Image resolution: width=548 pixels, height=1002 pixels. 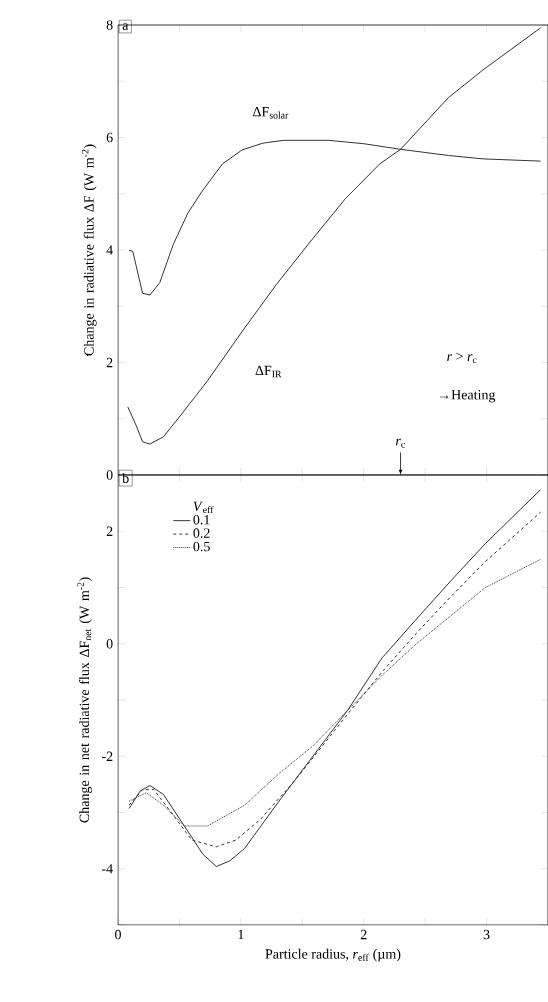 I want to click on y-axis-title: Change in radiative flux ΔF (W m$^{-2}$), so click(x=89, y=250).